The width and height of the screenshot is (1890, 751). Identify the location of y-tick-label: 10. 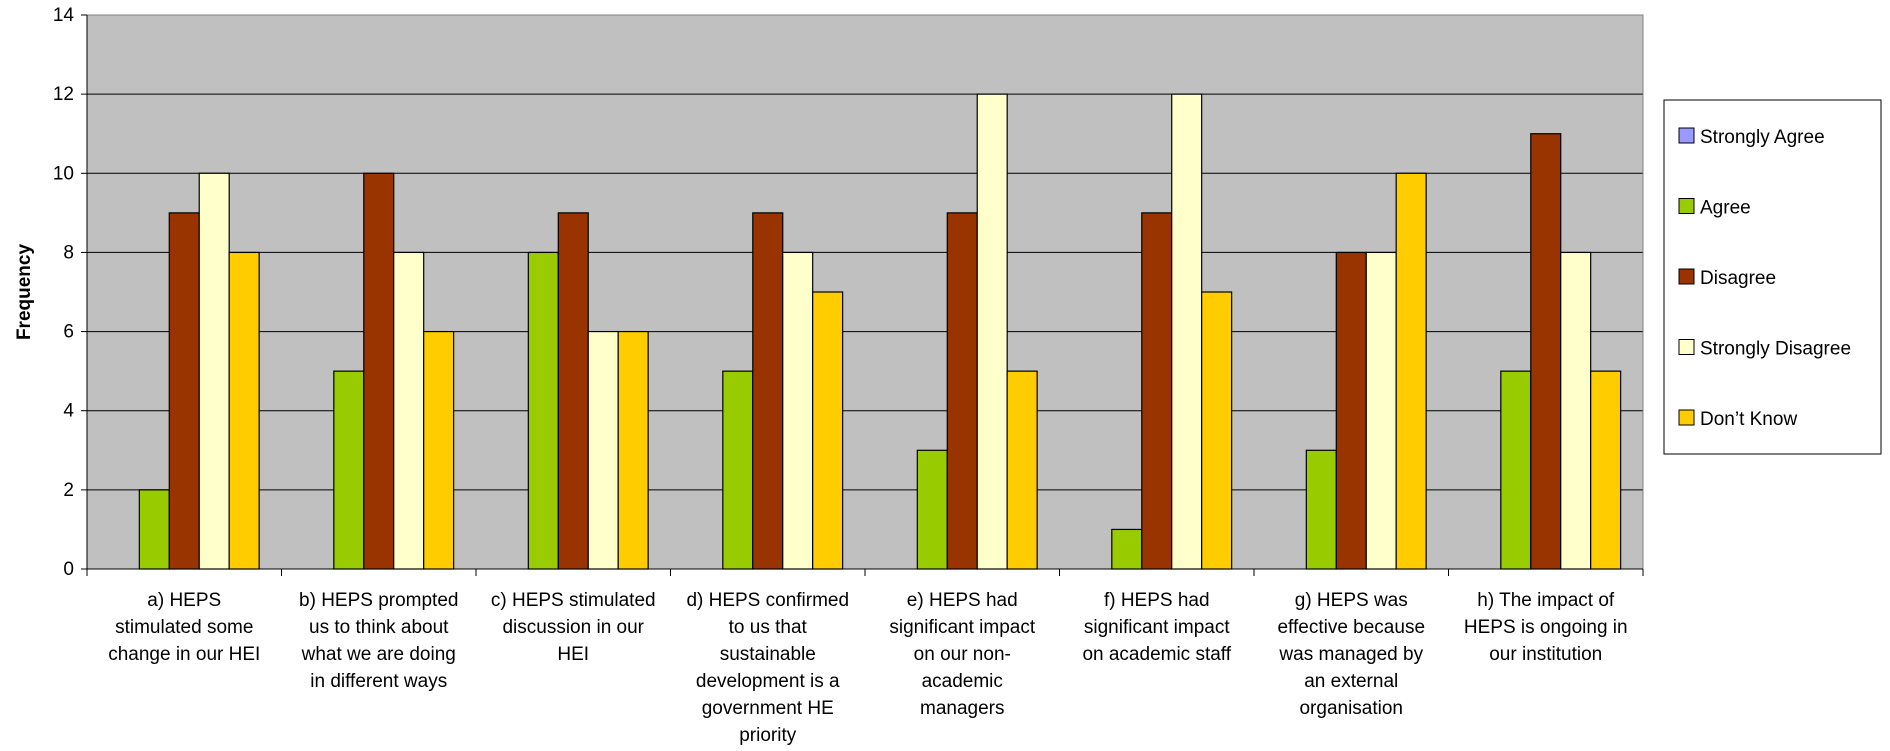
(63, 173).